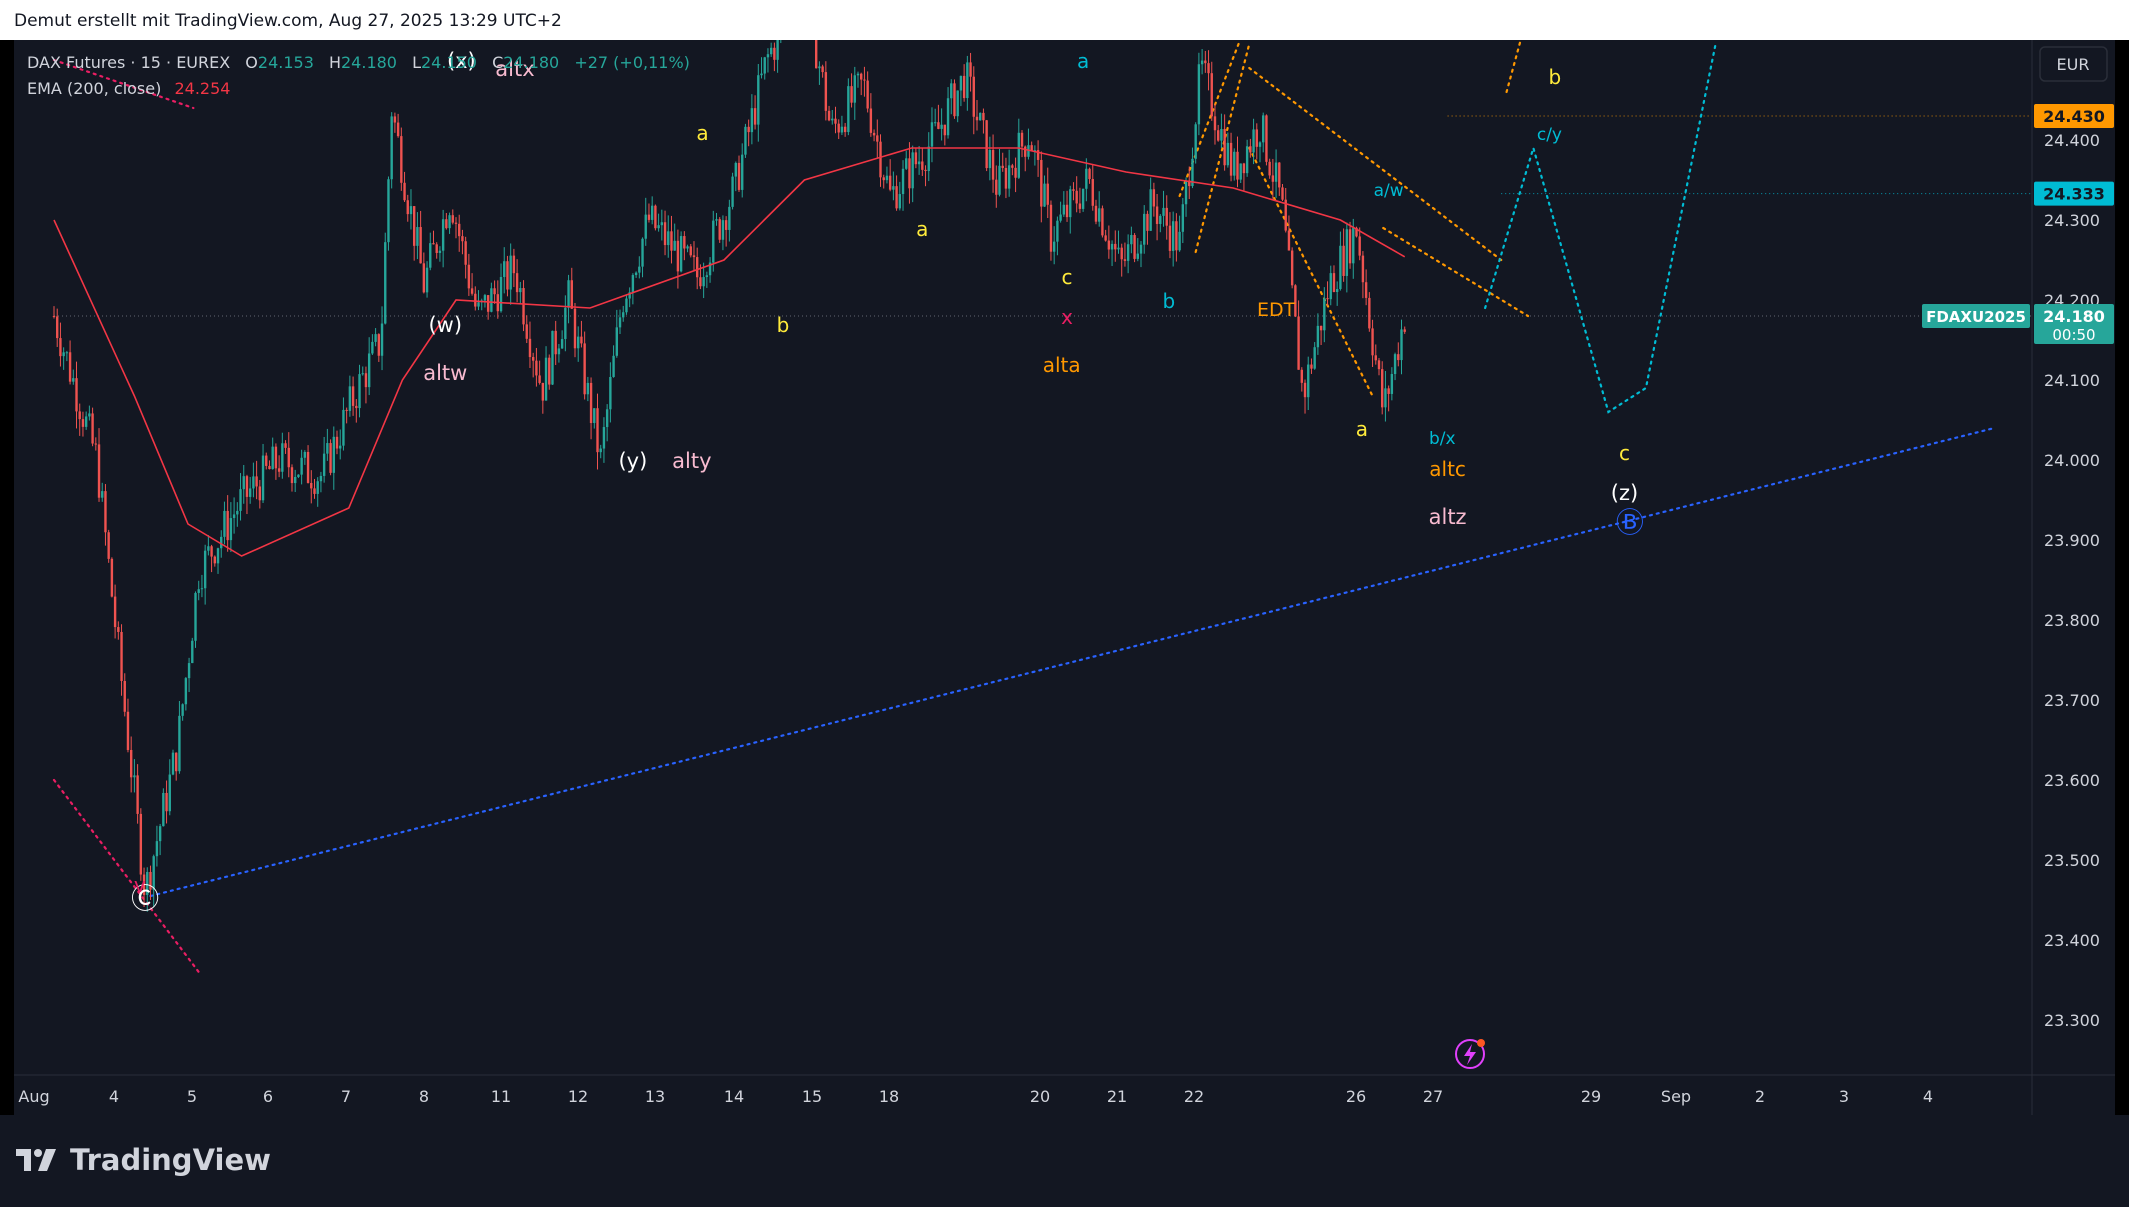  What do you see at coordinates (2073, 64) in the screenshot?
I see `currency-button: EUR` at bounding box center [2073, 64].